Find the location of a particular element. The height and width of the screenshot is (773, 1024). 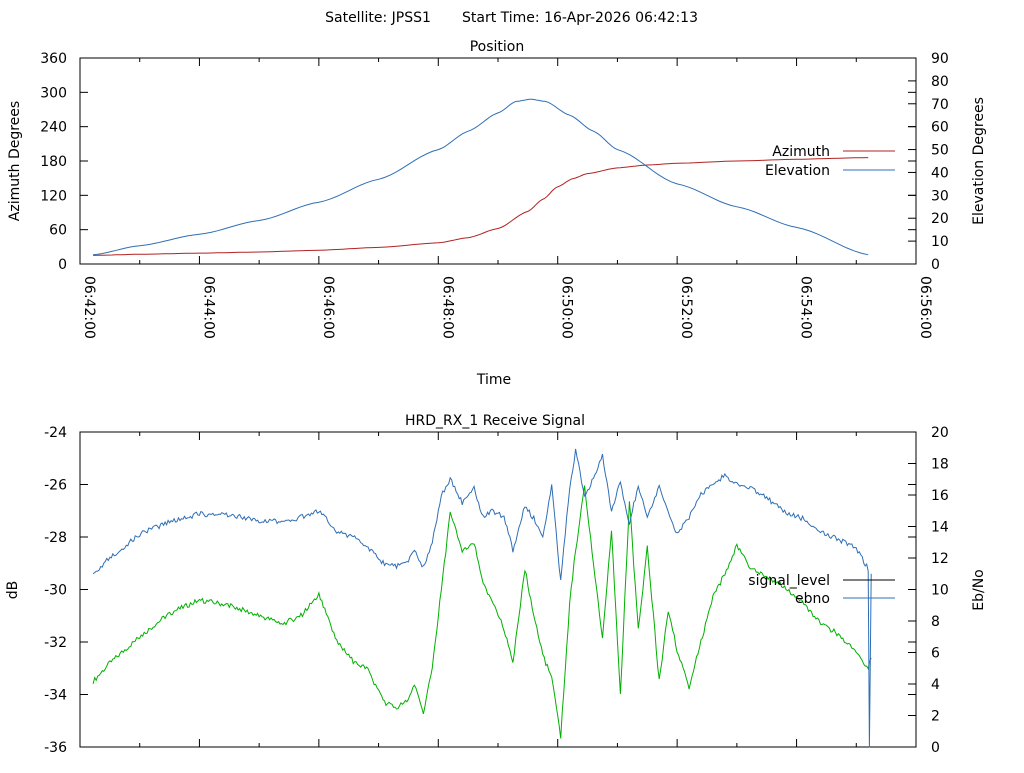

signal-y2-tick-label: 12 is located at coordinates (940, 559).